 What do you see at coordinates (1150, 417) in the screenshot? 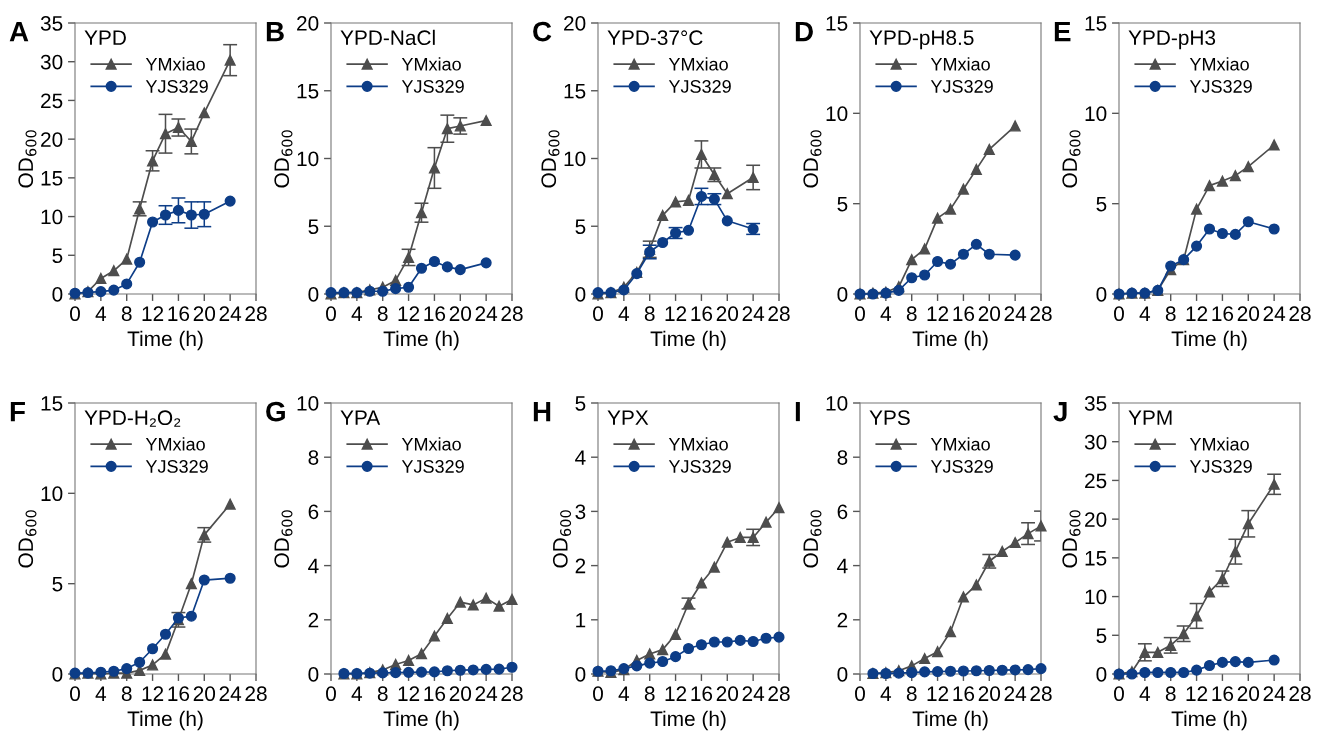
I see `chart-title: YPM` at bounding box center [1150, 417].